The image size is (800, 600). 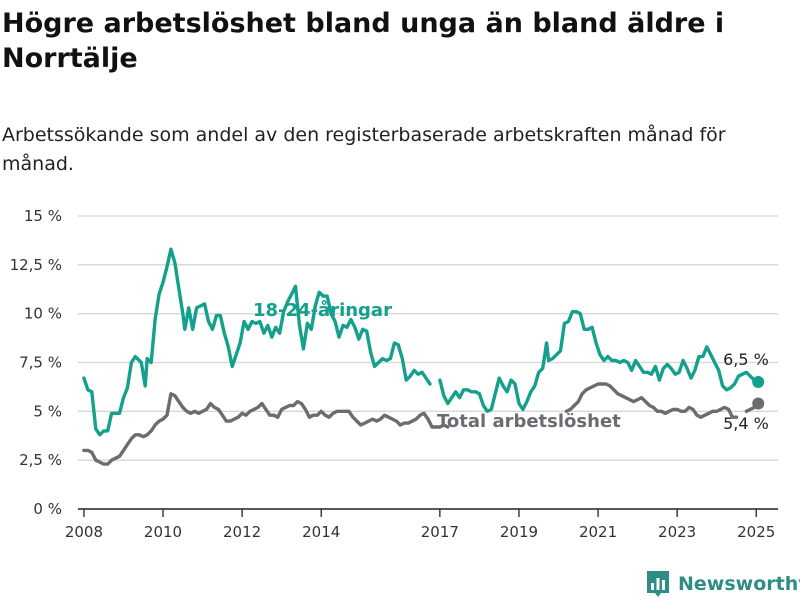 What do you see at coordinates (598, 532) in the screenshot?
I see `x-tick-label: 2021` at bounding box center [598, 532].